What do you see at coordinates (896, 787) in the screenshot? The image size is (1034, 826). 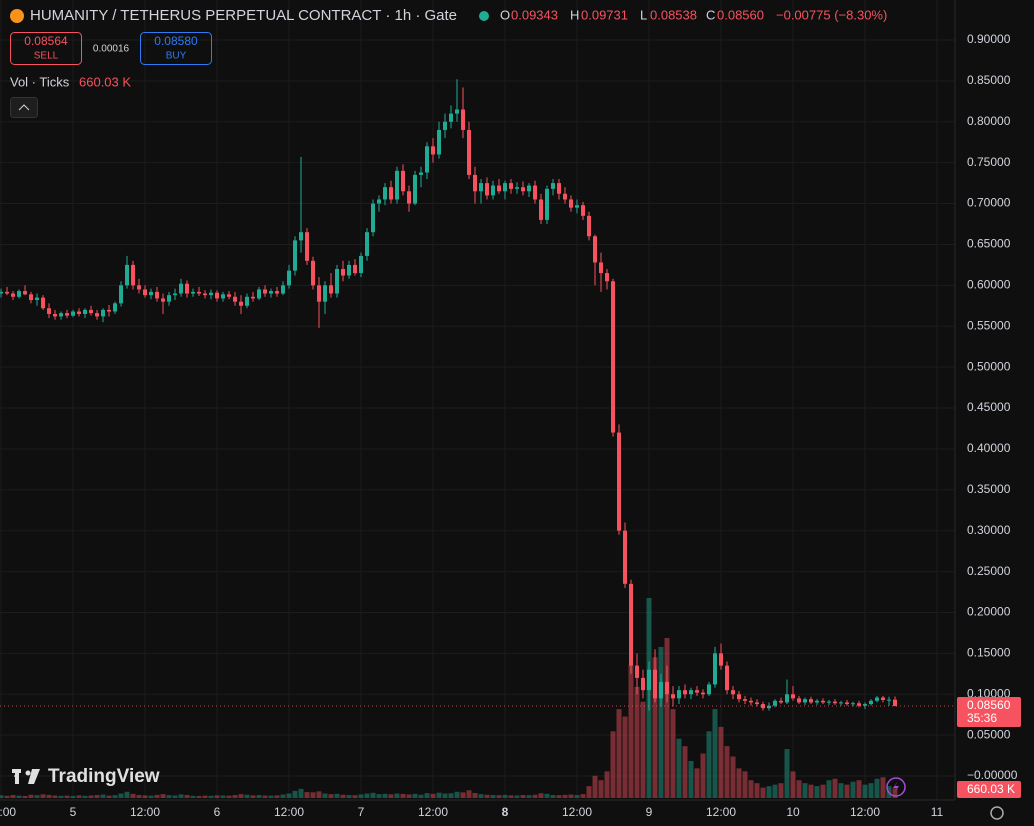 I see `lightning-button` at bounding box center [896, 787].